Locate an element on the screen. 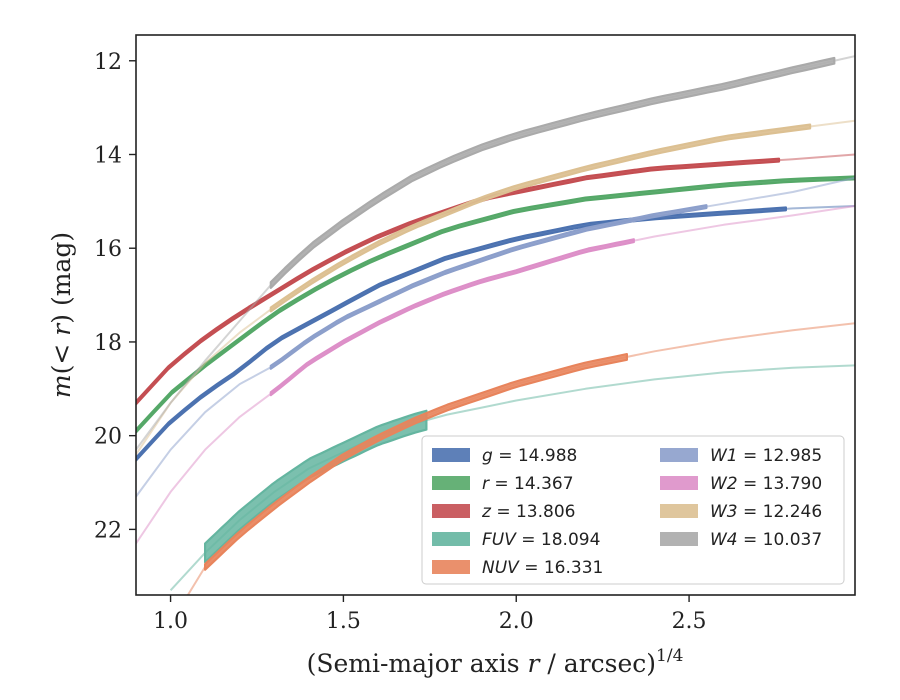 This screenshot has width=900, height=700. legend-item-r: r = 14.367 is located at coordinates (503, 484).